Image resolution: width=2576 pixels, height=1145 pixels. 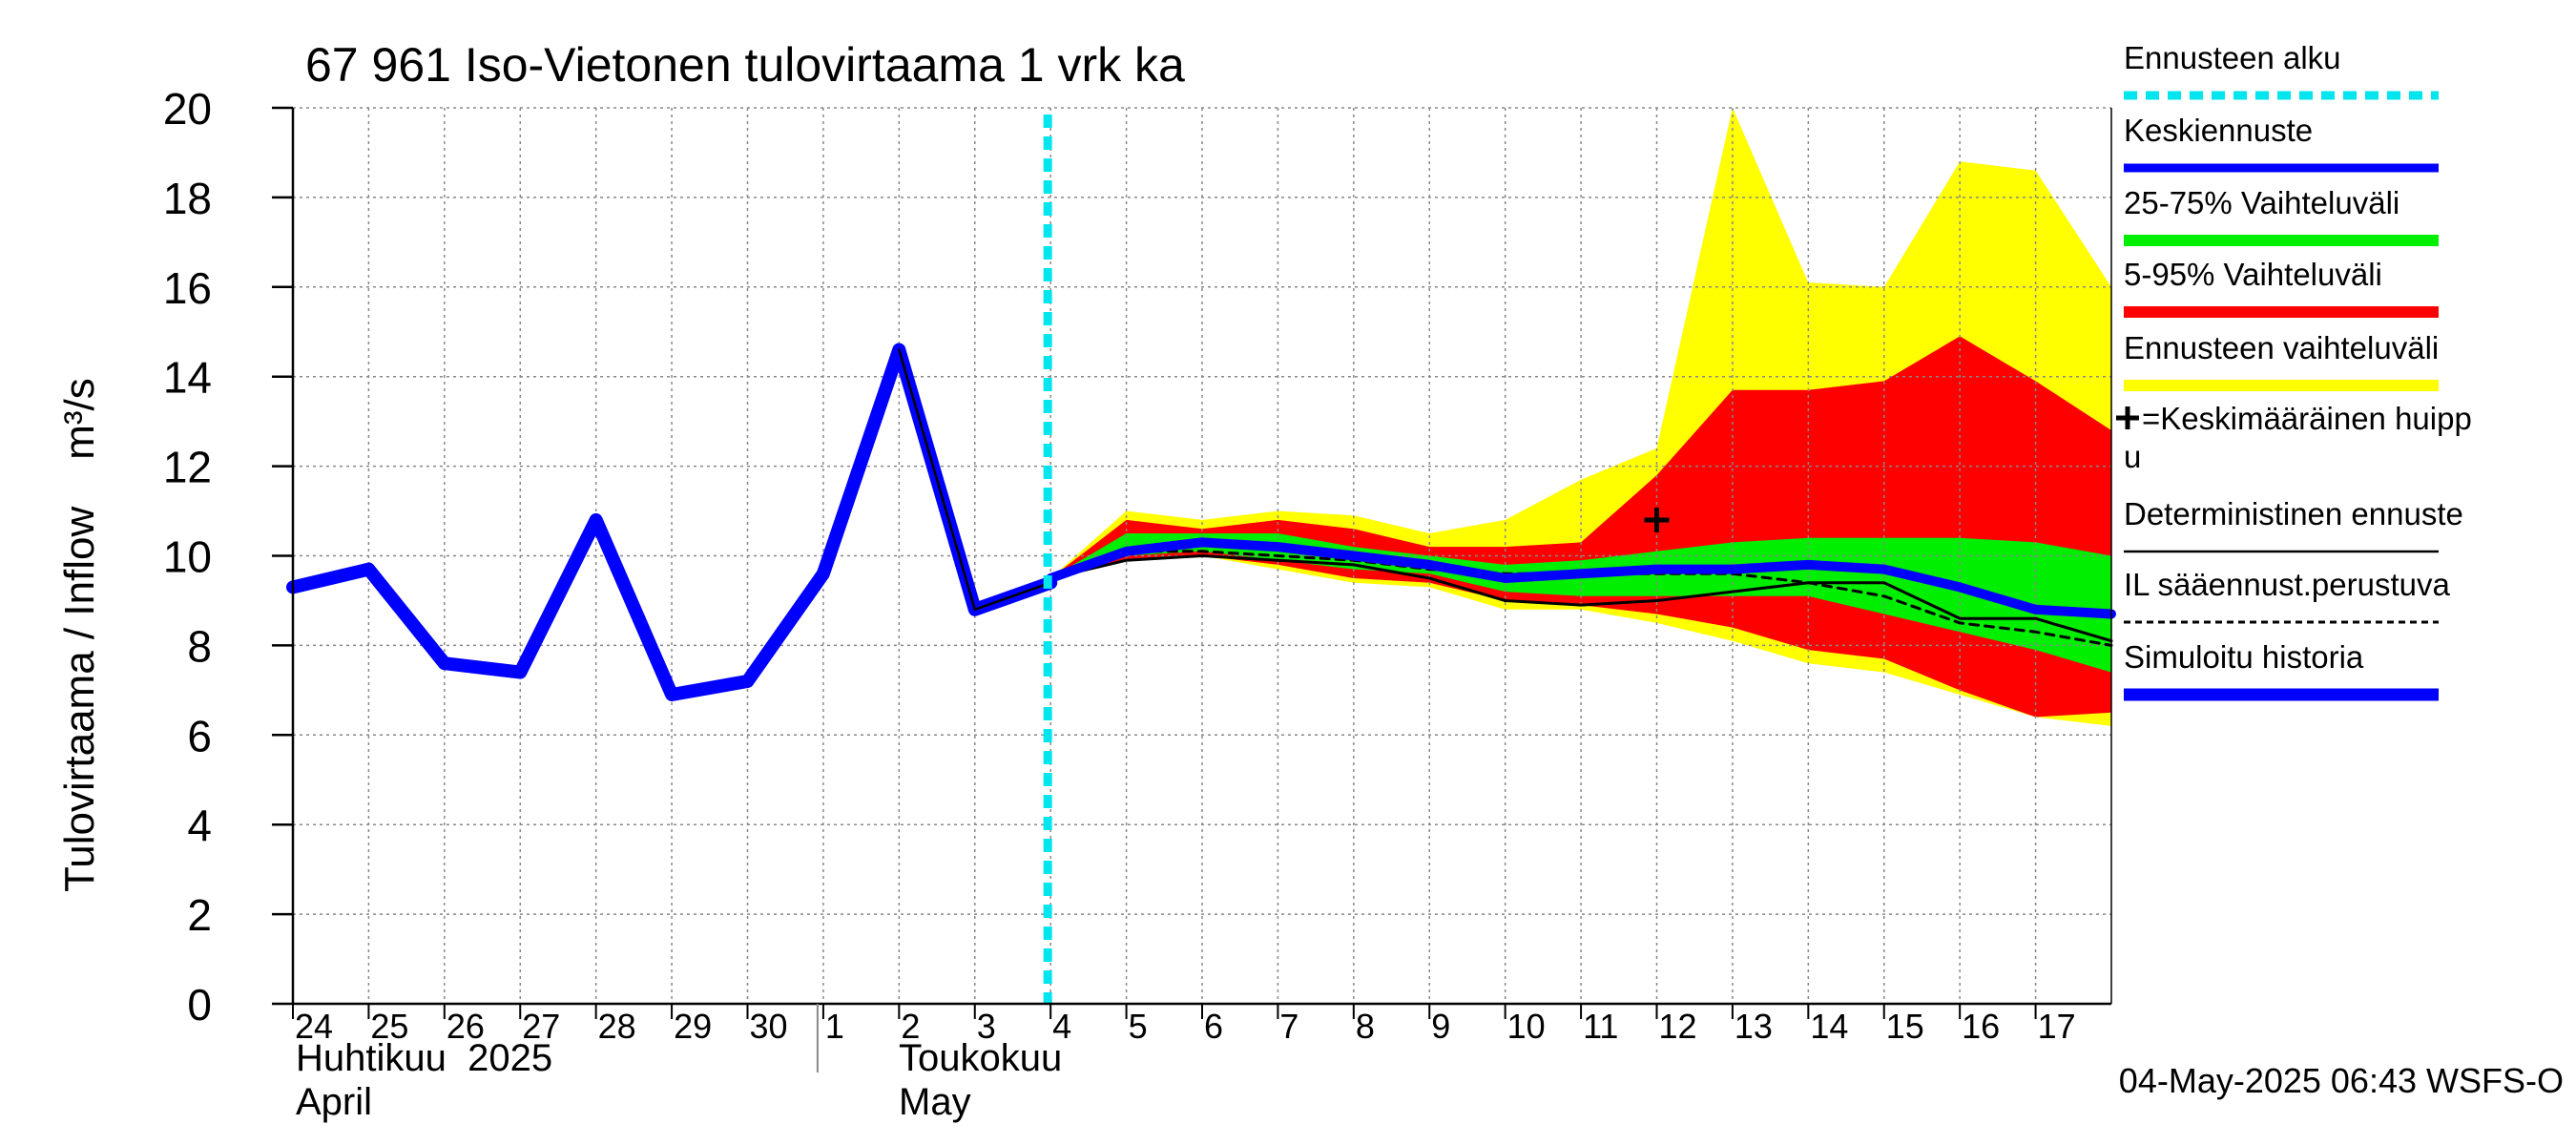 What do you see at coordinates (1581, 578) in the screenshot?
I see `mean-forecast-line` at bounding box center [1581, 578].